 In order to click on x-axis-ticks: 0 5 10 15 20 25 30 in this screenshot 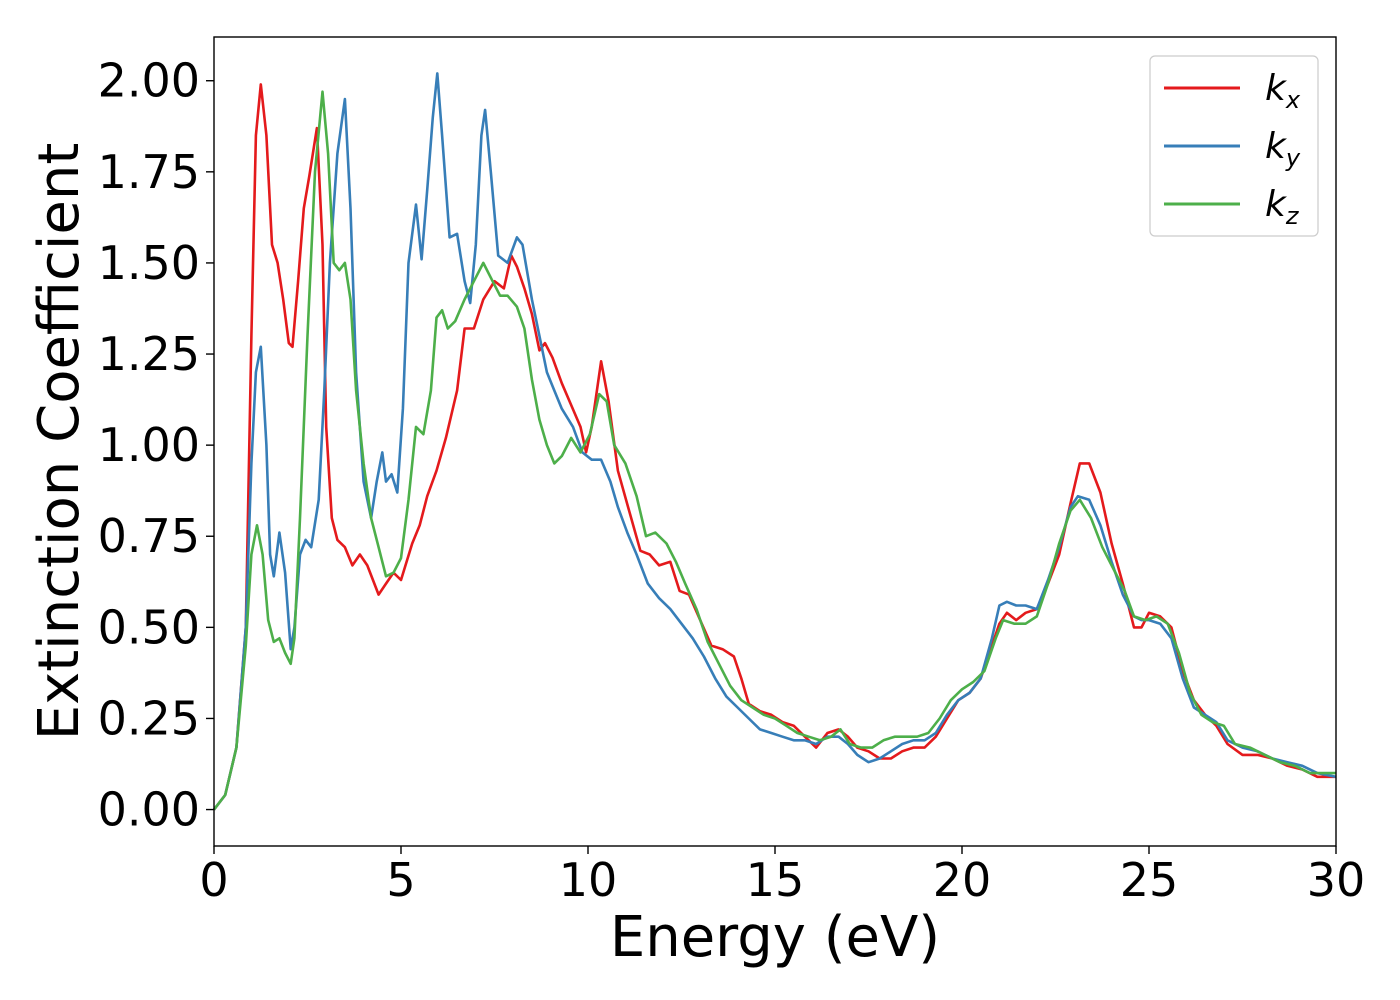, I will do `click(782, 876)`.